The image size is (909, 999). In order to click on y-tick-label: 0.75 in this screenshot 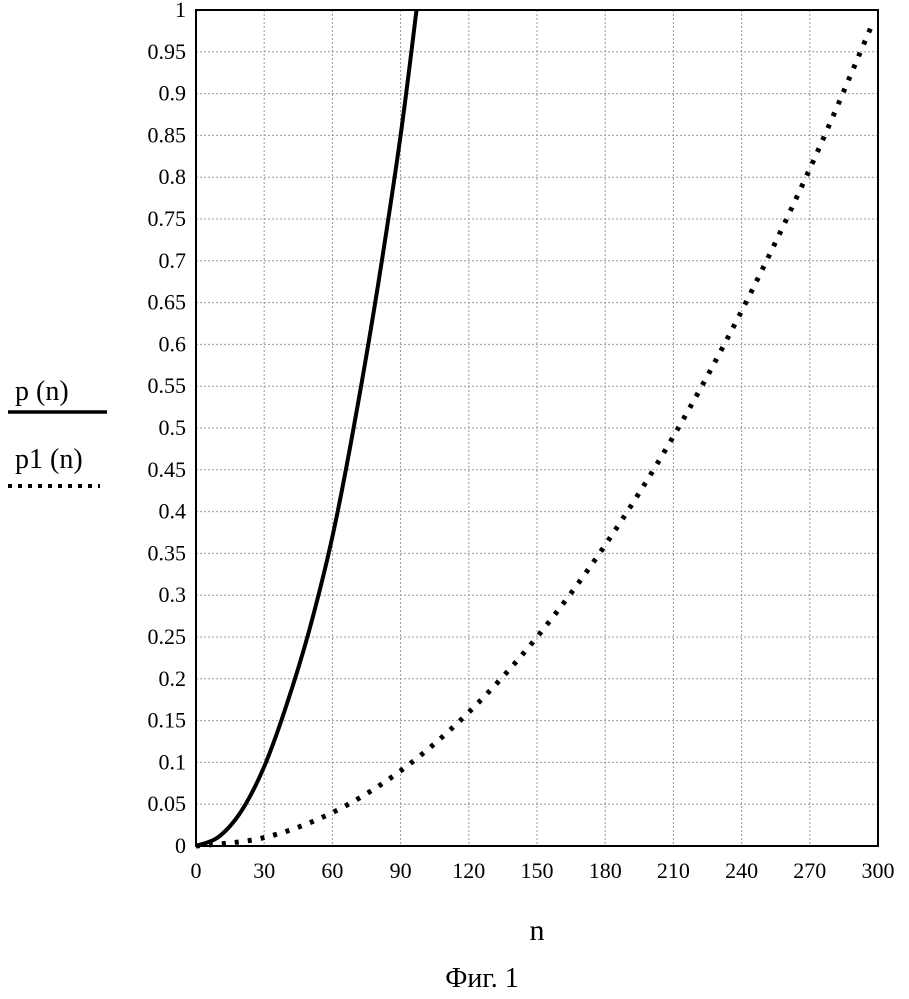, I will do `click(167, 218)`.